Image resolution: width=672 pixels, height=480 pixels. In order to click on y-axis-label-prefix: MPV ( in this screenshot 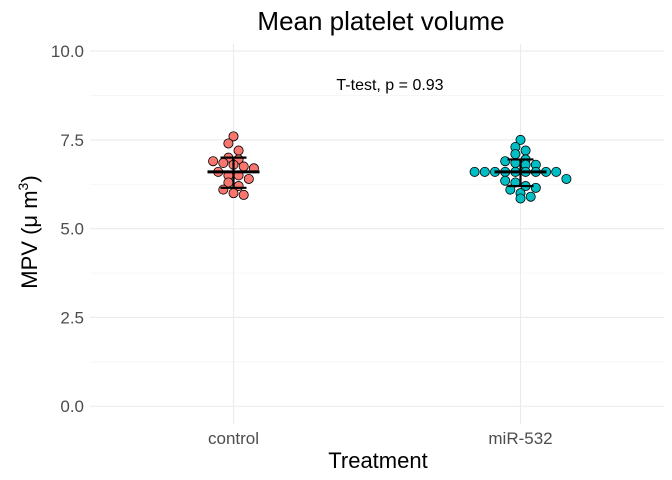, I will do `click(29, 258)`.